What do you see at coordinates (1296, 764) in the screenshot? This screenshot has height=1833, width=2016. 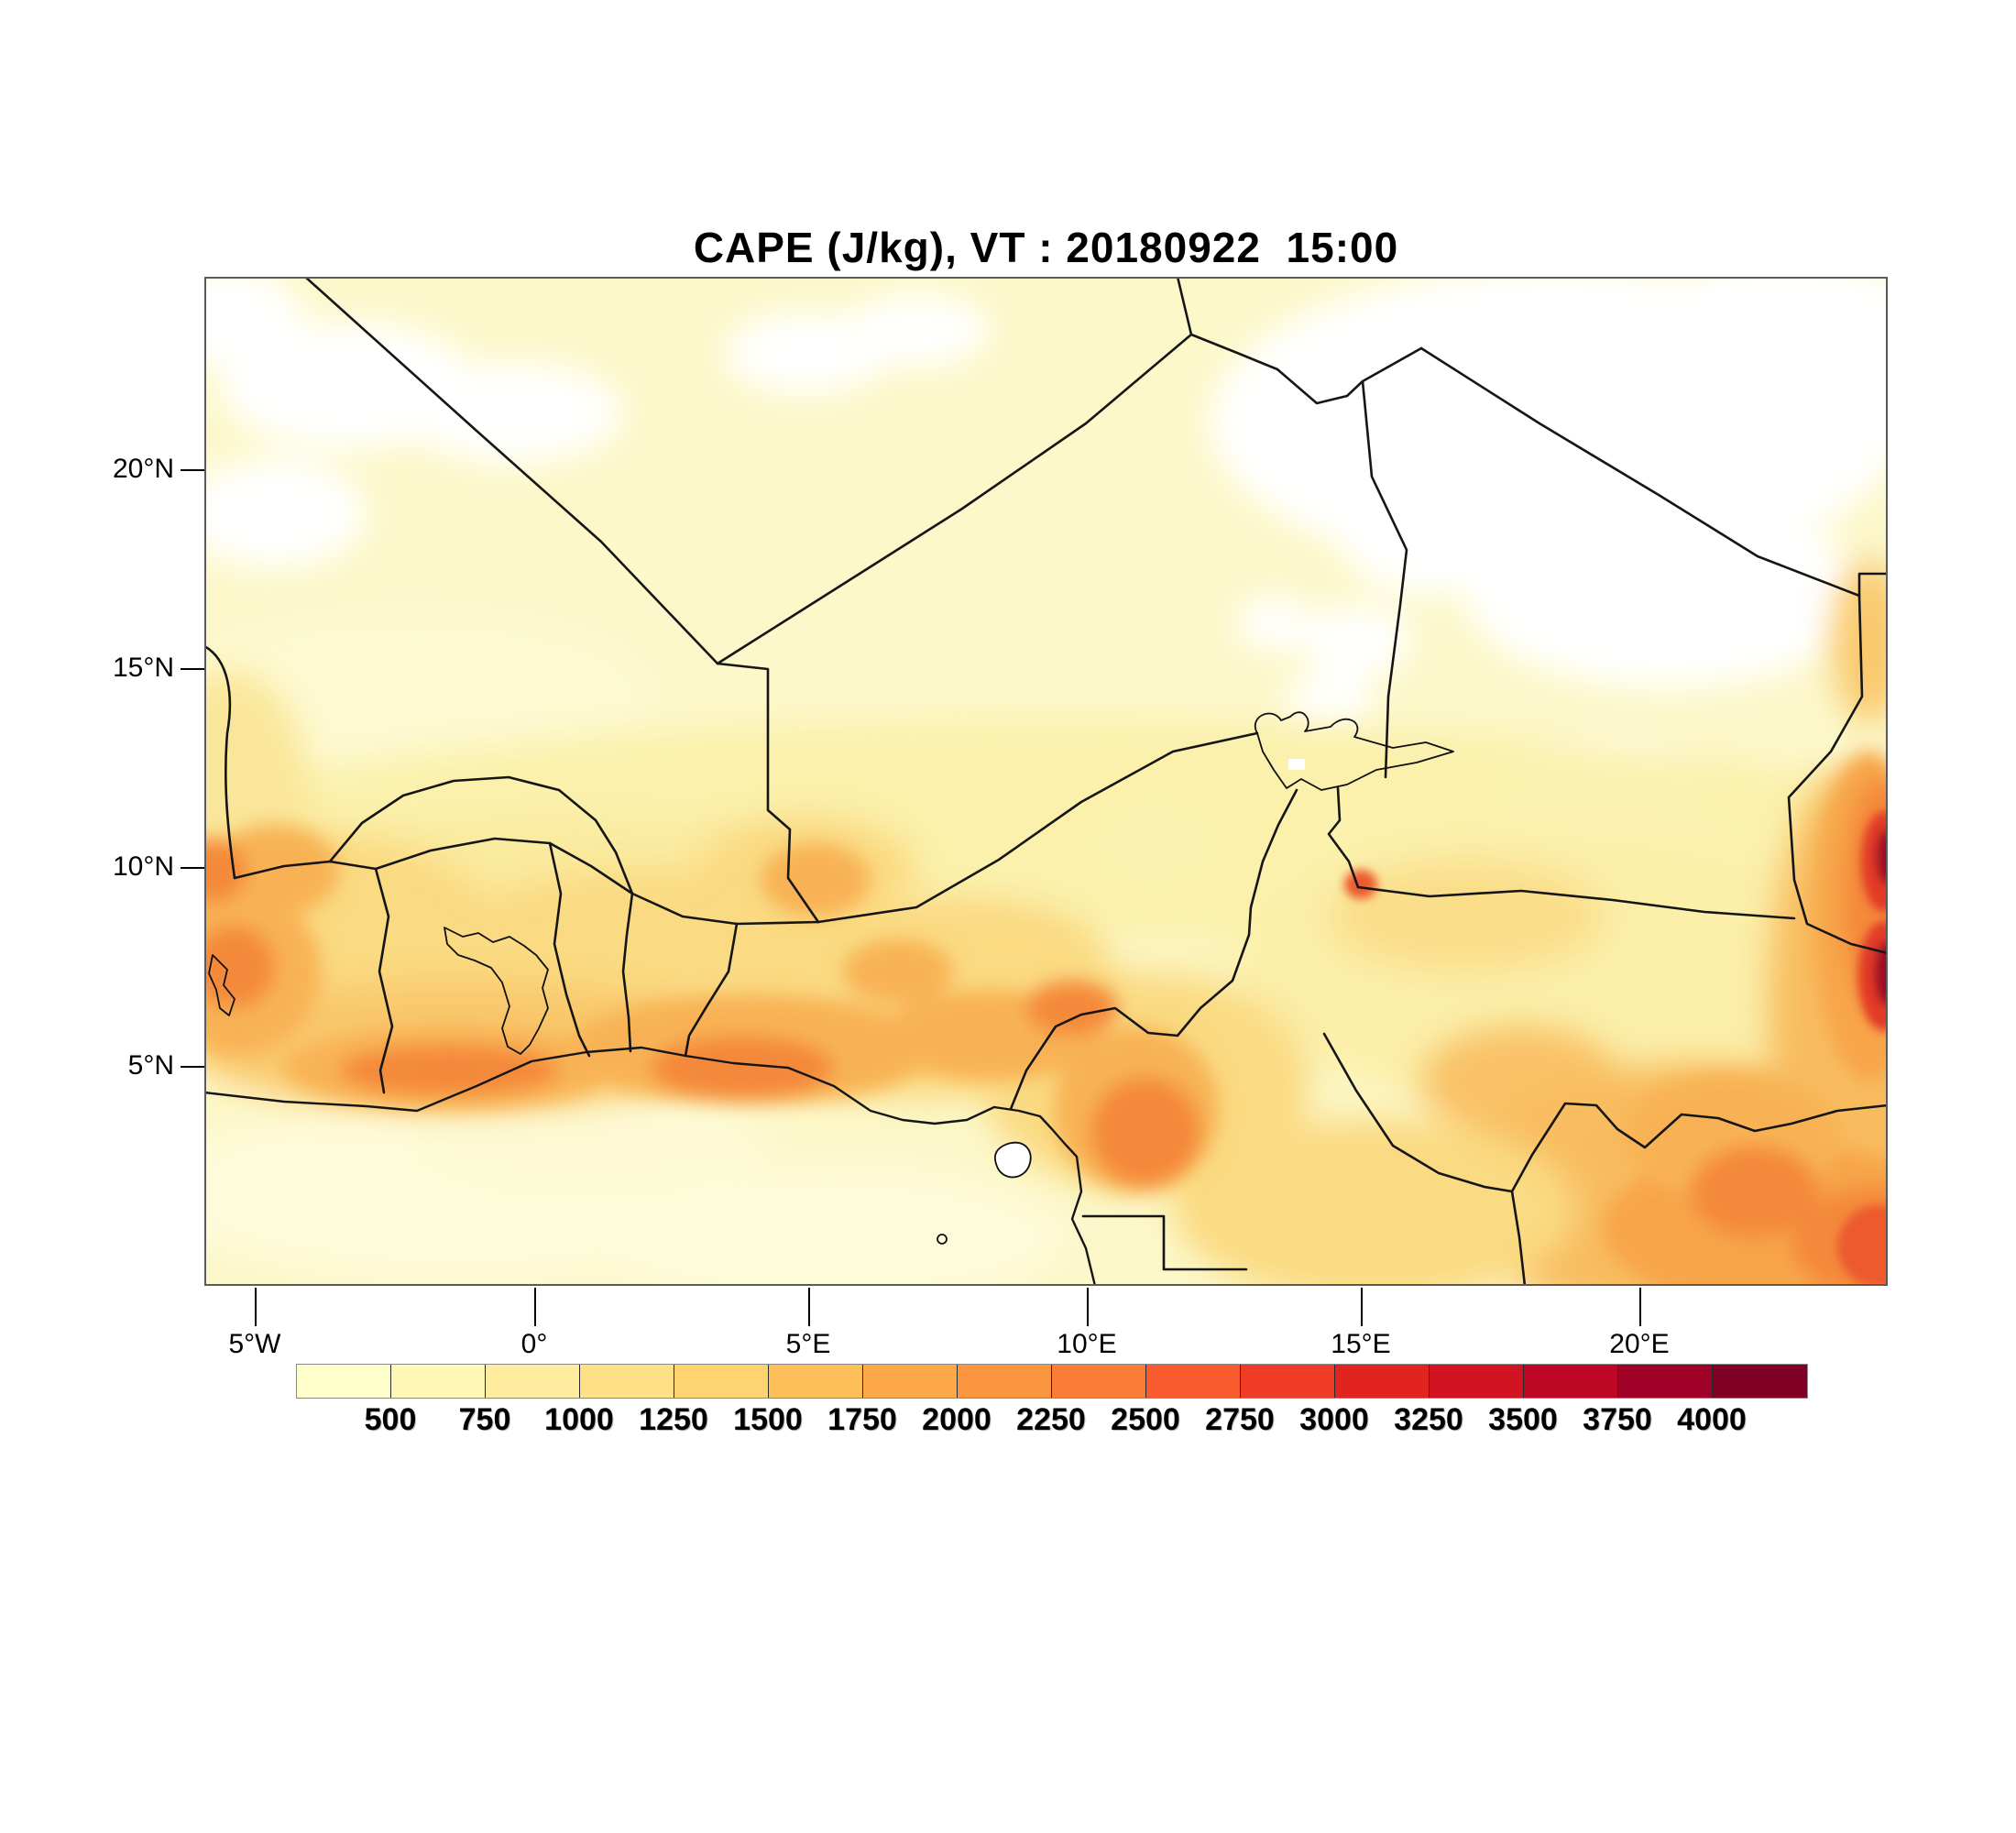 I see `lake-chad-island` at bounding box center [1296, 764].